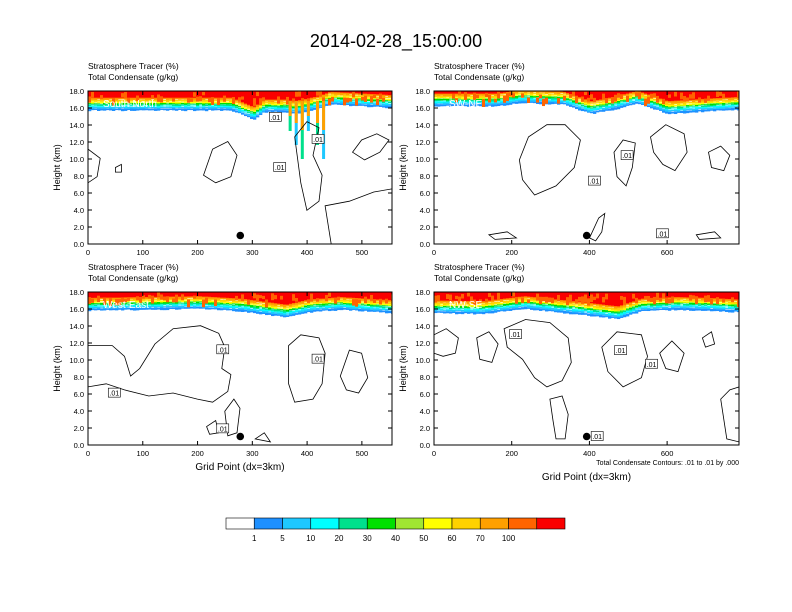 The width and height of the screenshot is (792, 612). I want to click on colorbar-label: 50, so click(423, 538).